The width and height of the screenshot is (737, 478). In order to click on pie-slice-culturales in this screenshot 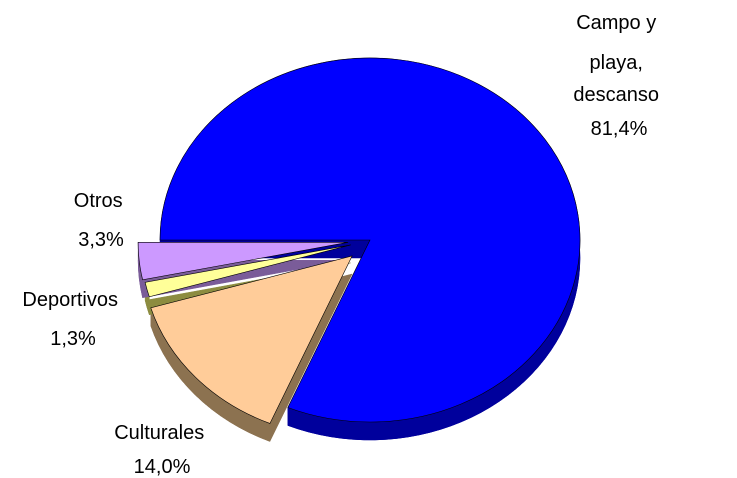, I will do `click(251, 339)`.